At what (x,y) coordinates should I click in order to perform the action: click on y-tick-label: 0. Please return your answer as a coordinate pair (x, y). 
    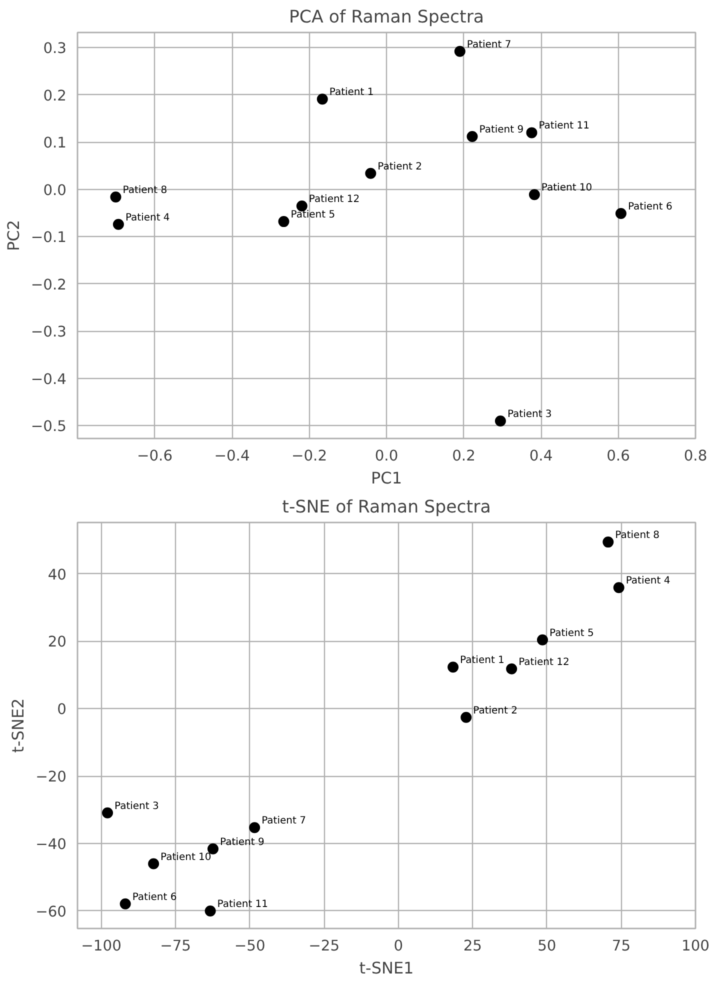
    Looking at the image, I should click on (62, 709).